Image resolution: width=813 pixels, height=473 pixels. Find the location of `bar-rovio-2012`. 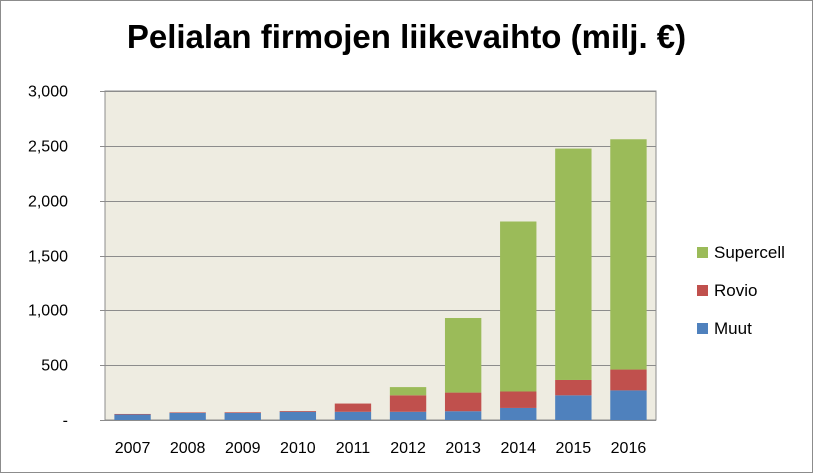

bar-rovio-2012 is located at coordinates (408, 403).